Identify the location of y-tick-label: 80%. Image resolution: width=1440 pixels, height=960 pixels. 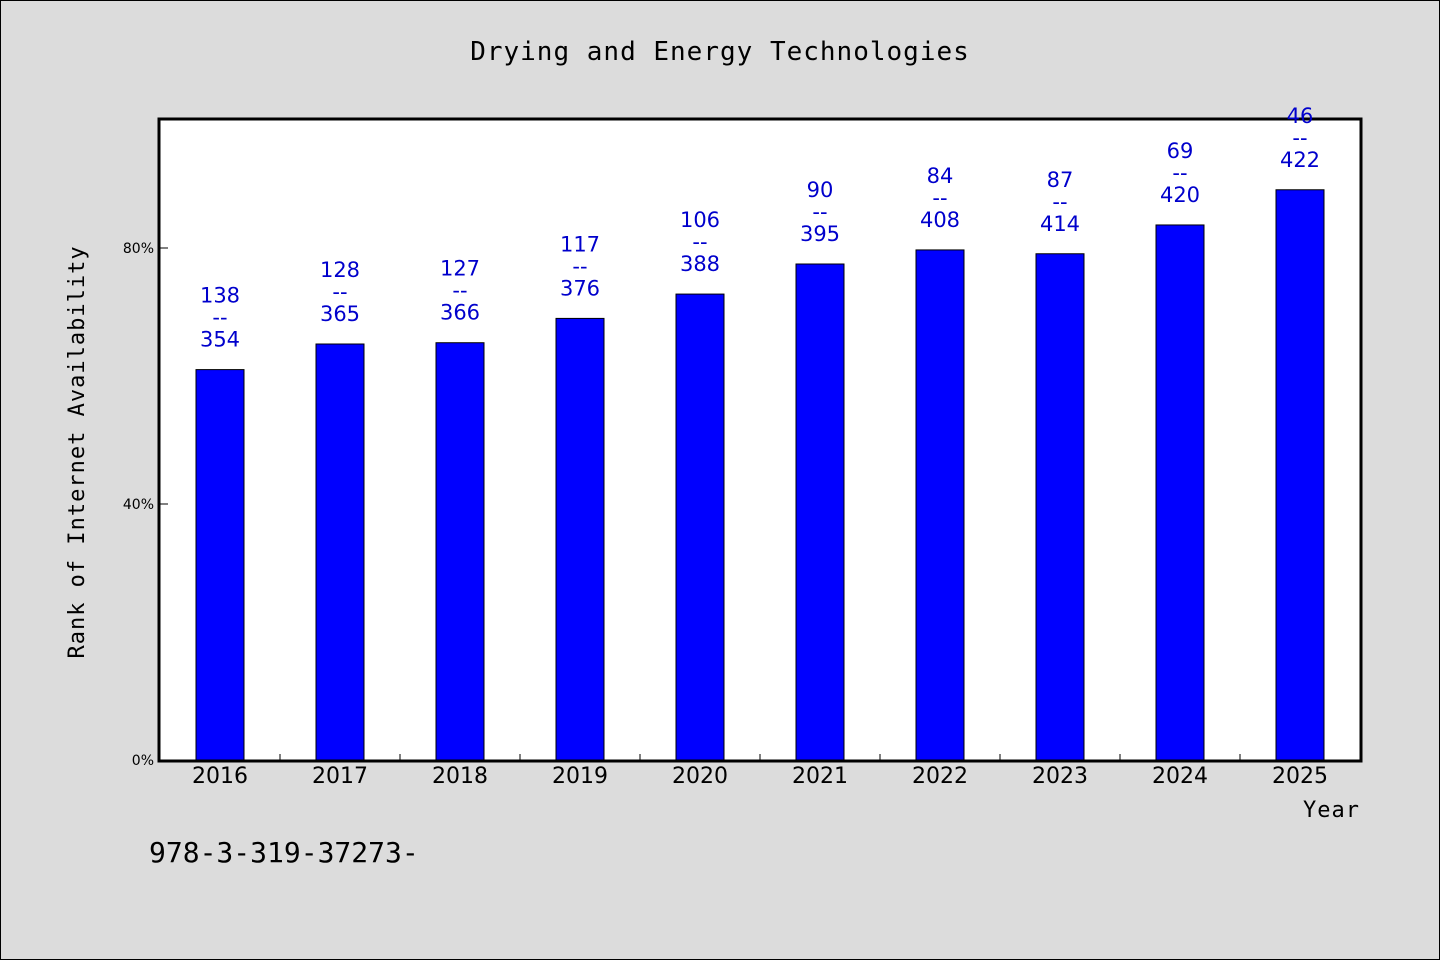
(138, 249).